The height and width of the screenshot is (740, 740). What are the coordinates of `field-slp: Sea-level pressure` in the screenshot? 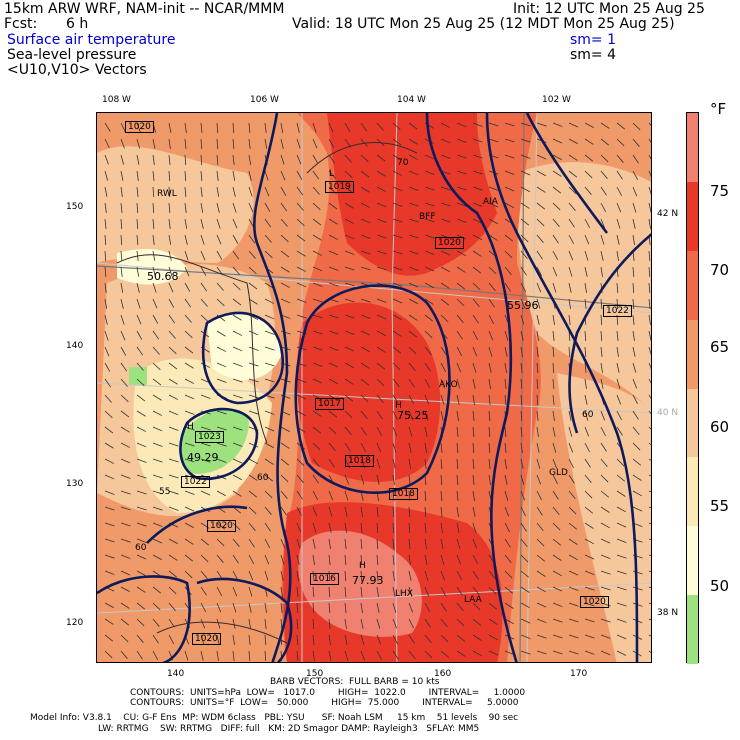 It's located at (72, 55).